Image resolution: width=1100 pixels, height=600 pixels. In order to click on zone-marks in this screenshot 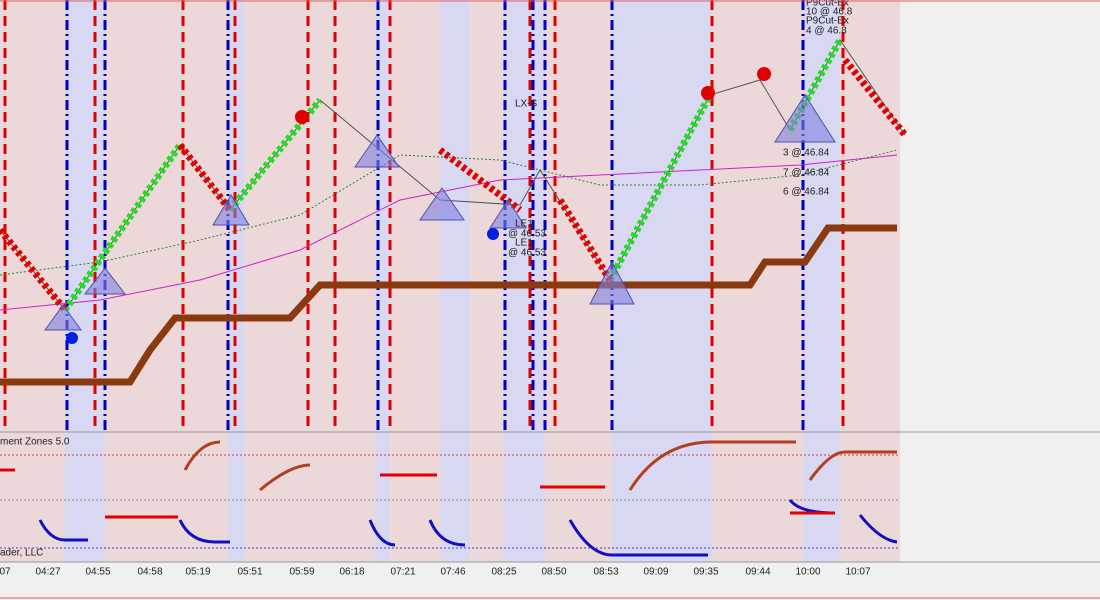, I will do `click(417, 493)`.